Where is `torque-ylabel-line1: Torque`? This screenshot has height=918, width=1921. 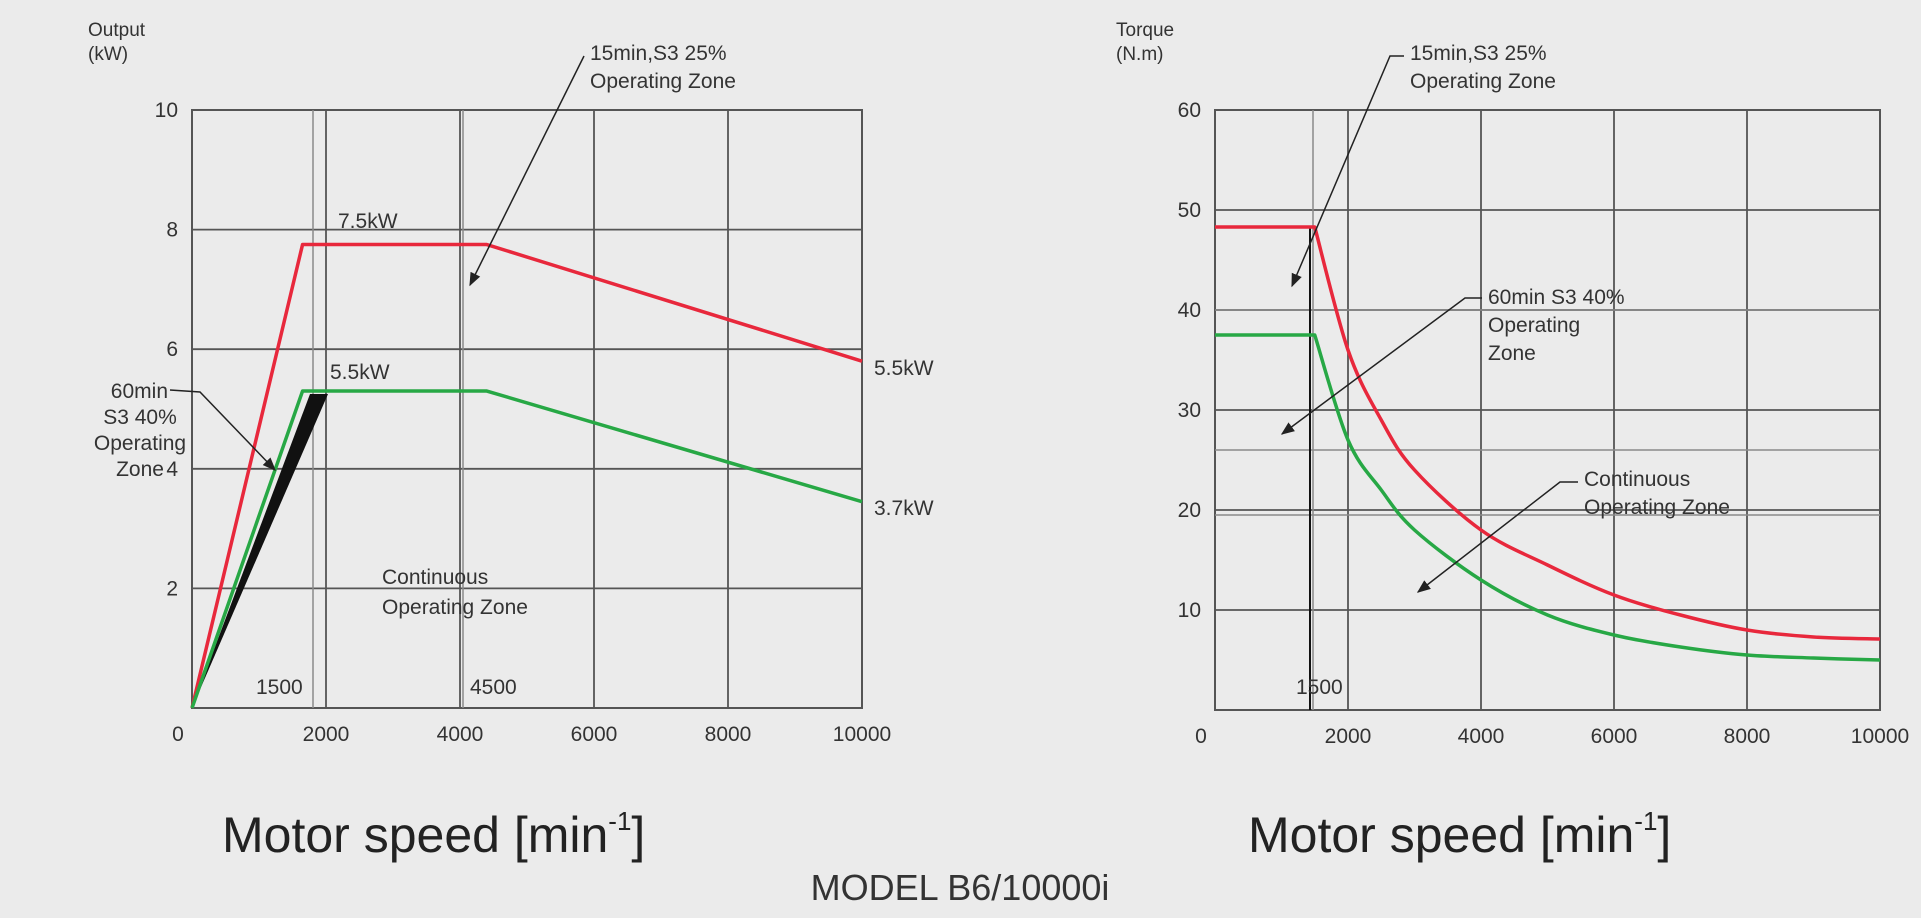 torque-ylabel-line1: Torque is located at coordinates (1145, 30).